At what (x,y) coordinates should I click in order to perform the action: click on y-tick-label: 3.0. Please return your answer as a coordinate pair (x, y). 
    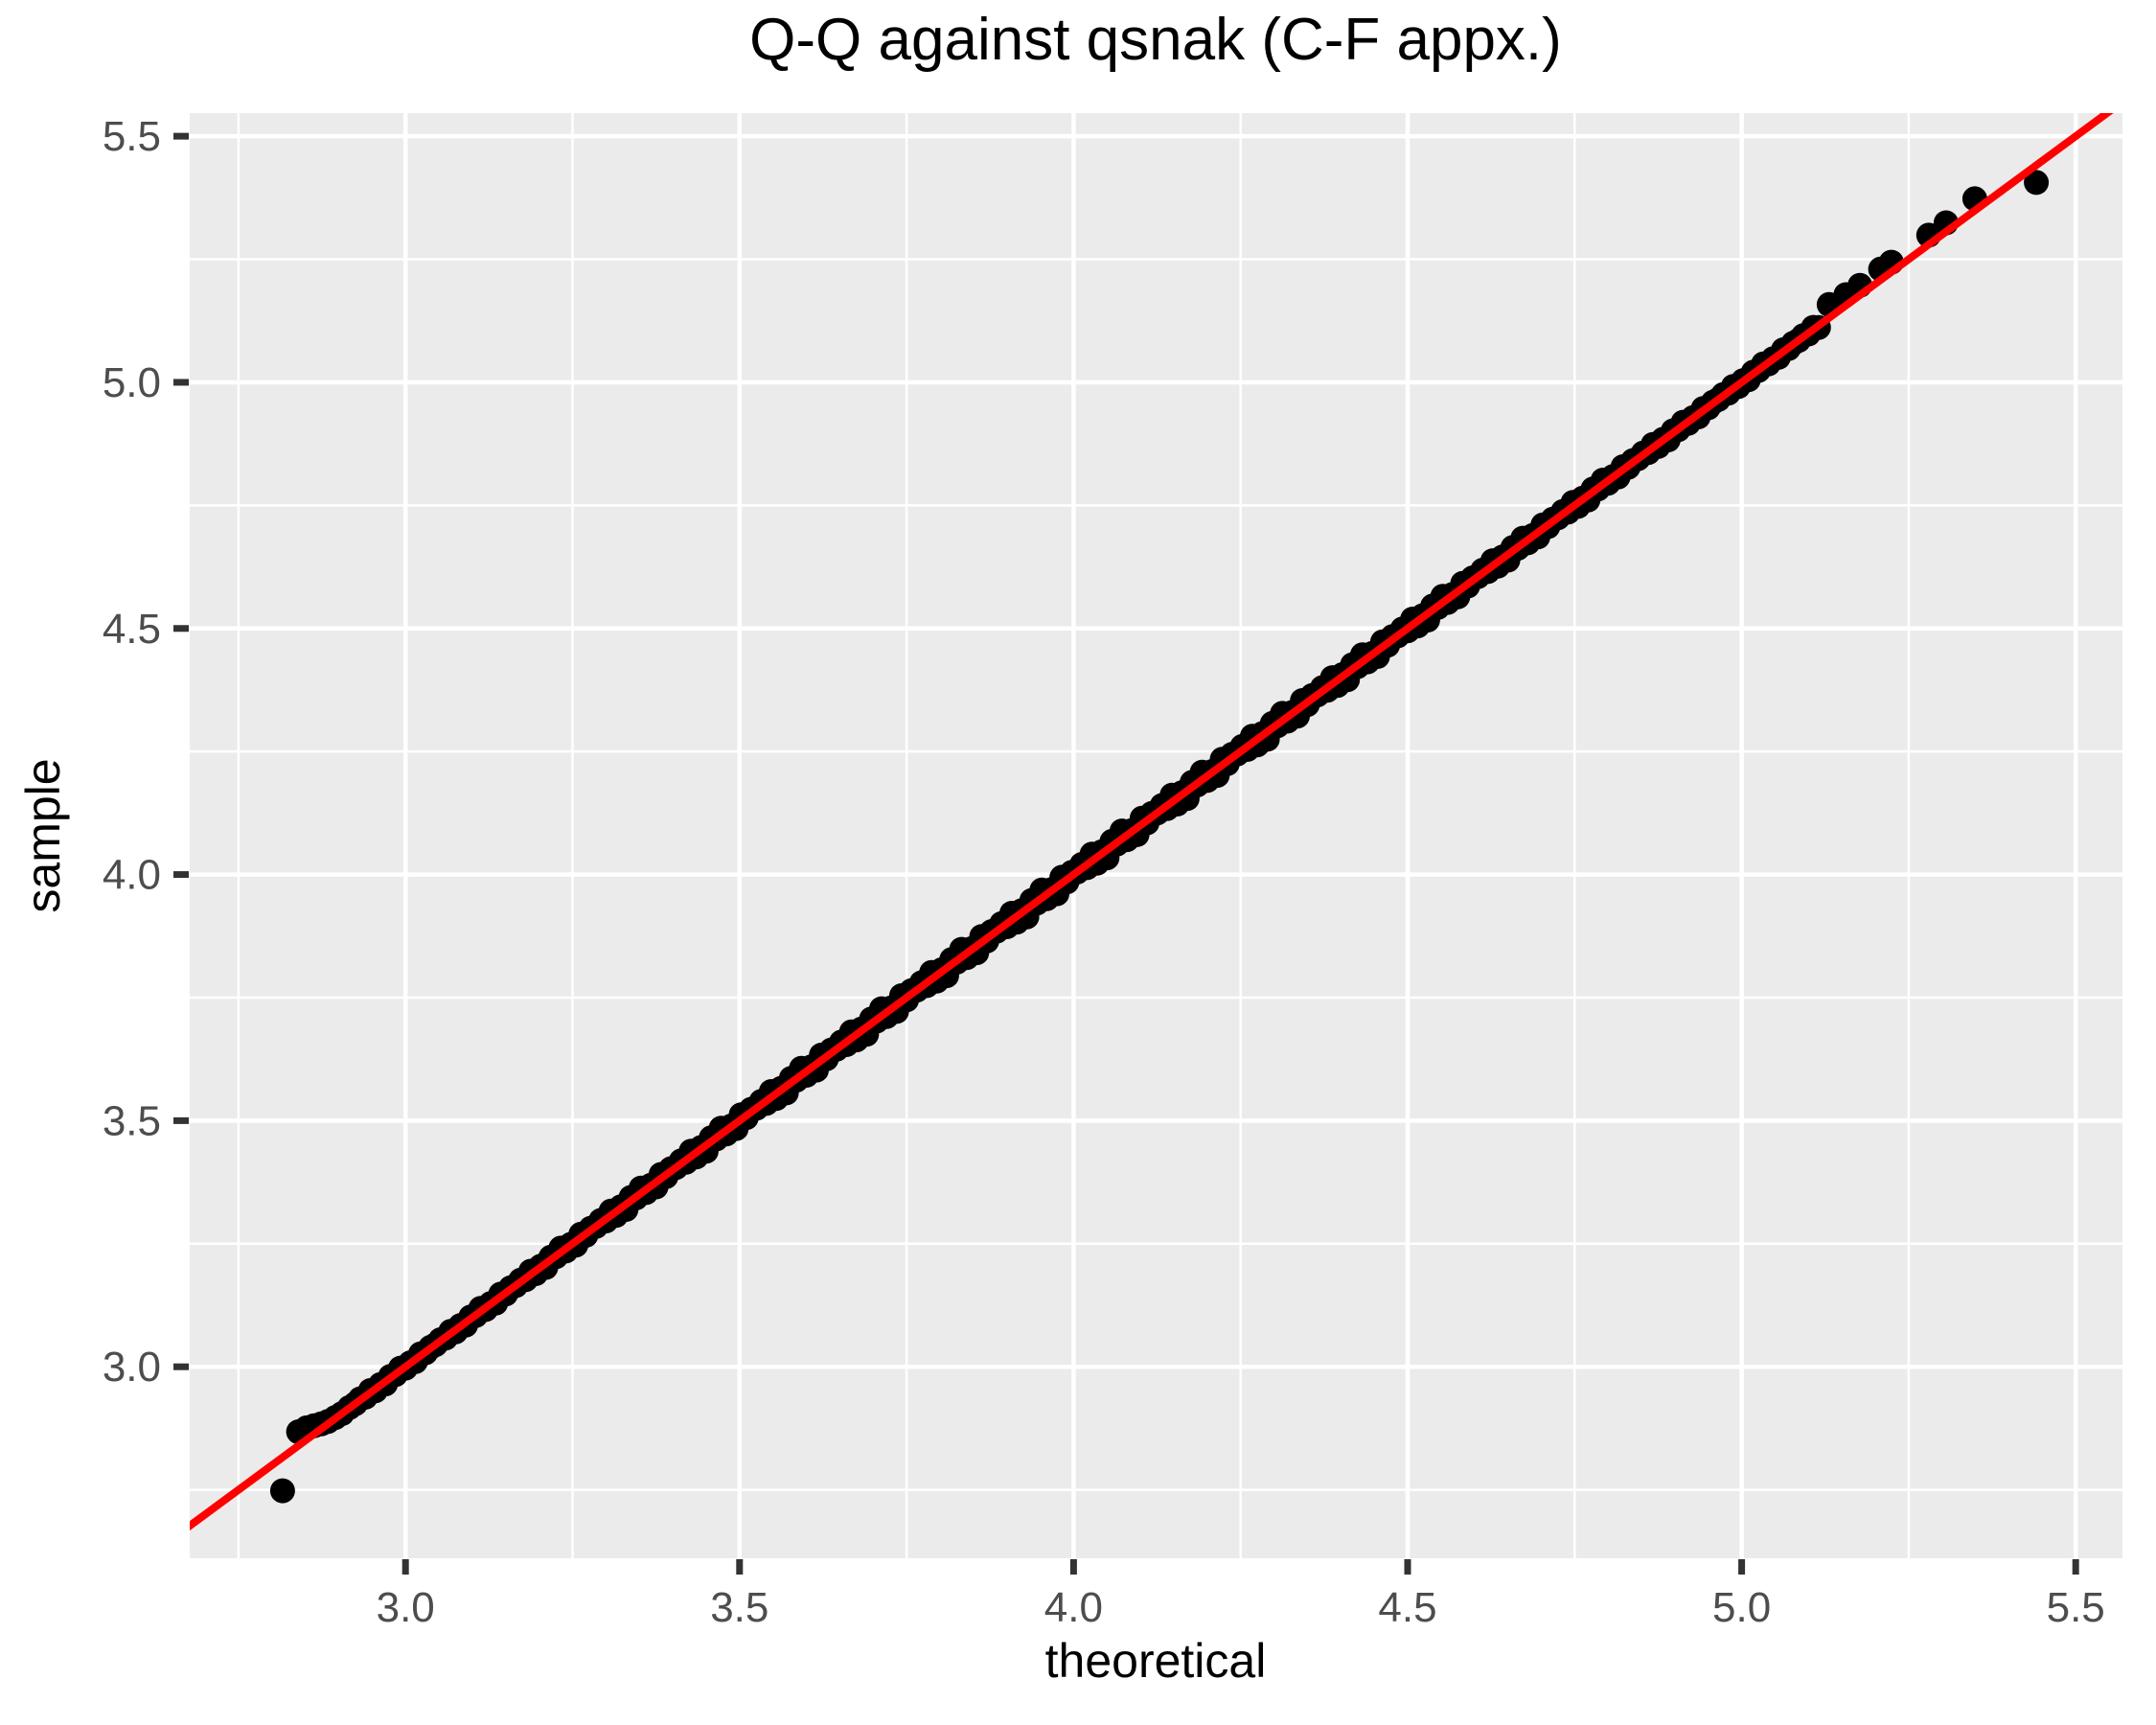
    Looking at the image, I should click on (132, 1367).